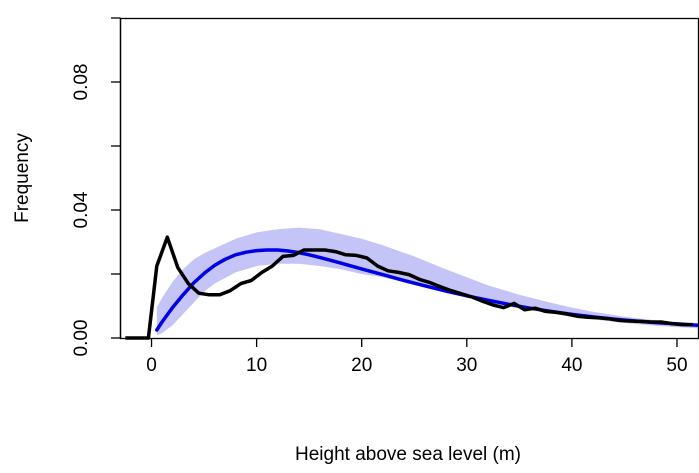  Describe the element at coordinates (571, 365) in the screenshot. I see `x-tick-label: 40` at that location.